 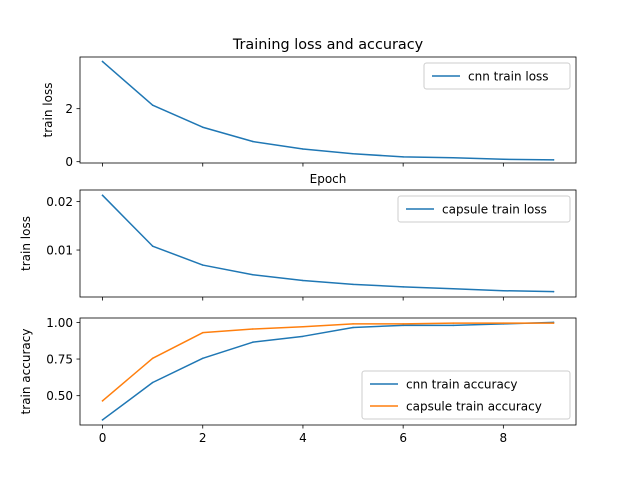 I want to click on legend-label-2-1: capsule train loss, so click(x=494, y=210).